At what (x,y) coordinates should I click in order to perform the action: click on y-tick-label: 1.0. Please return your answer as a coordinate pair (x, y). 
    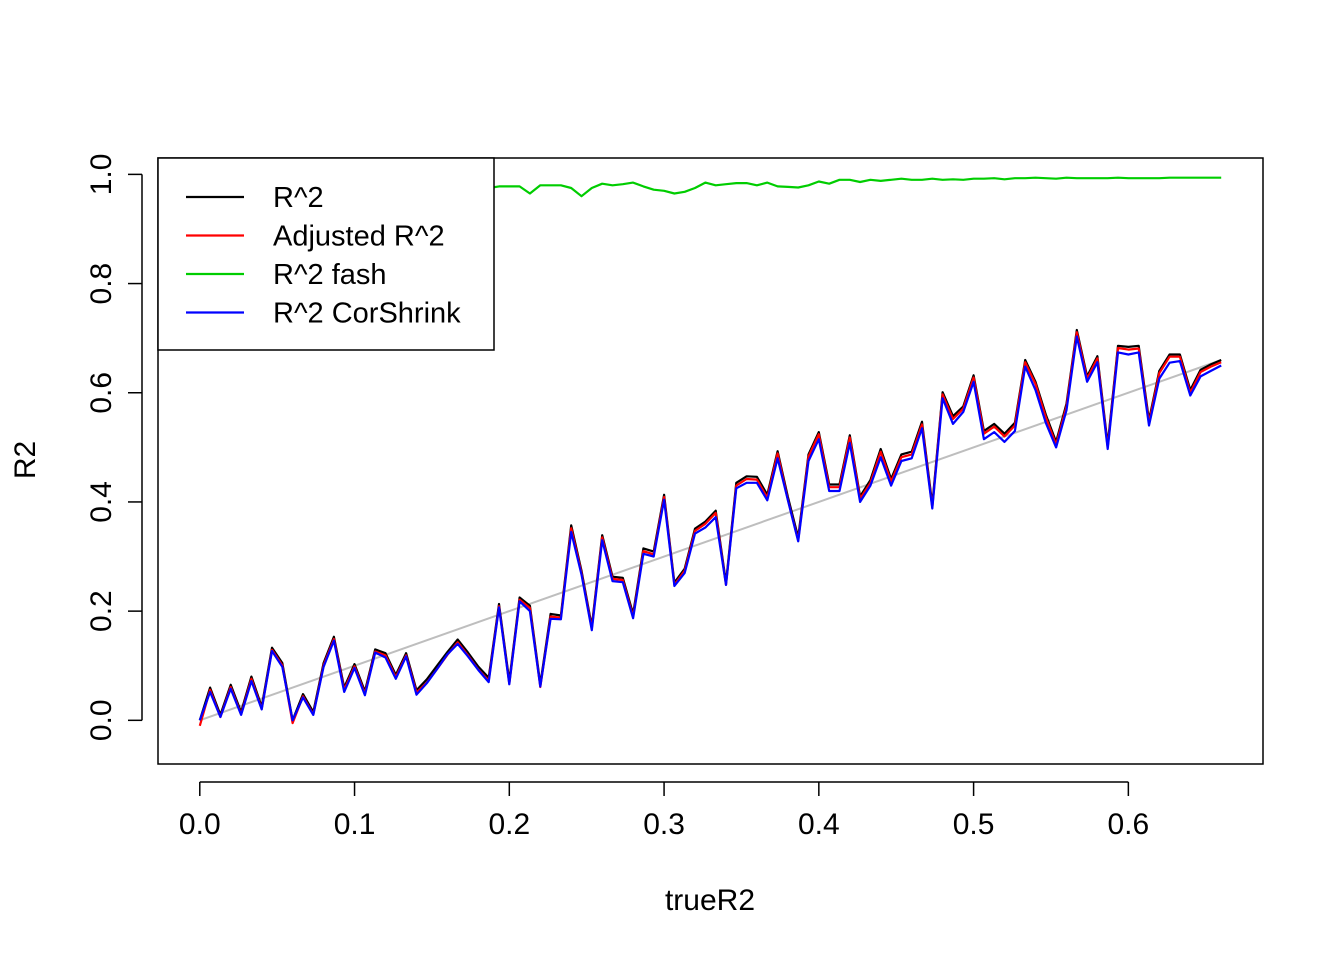
    Looking at the image, I should click on (101, 175).